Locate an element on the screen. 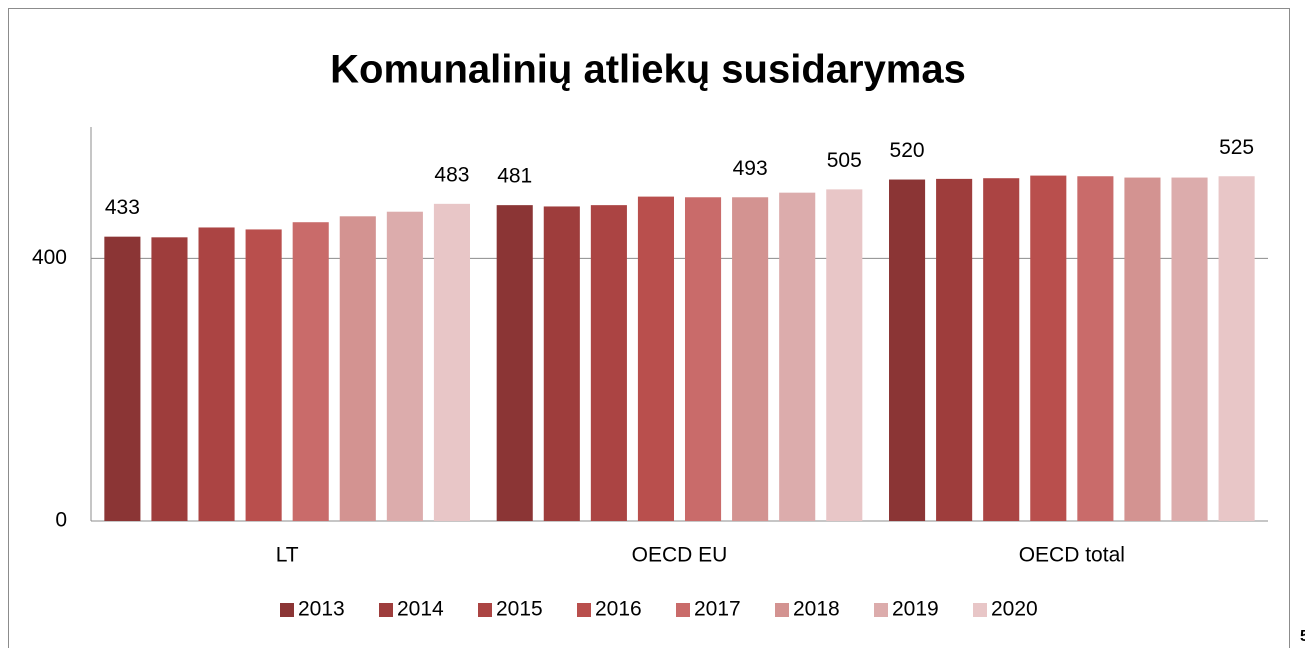 The height and width of the screenshot is (648, 1305). page-number: 5 is located at coordinates (1302, 636).